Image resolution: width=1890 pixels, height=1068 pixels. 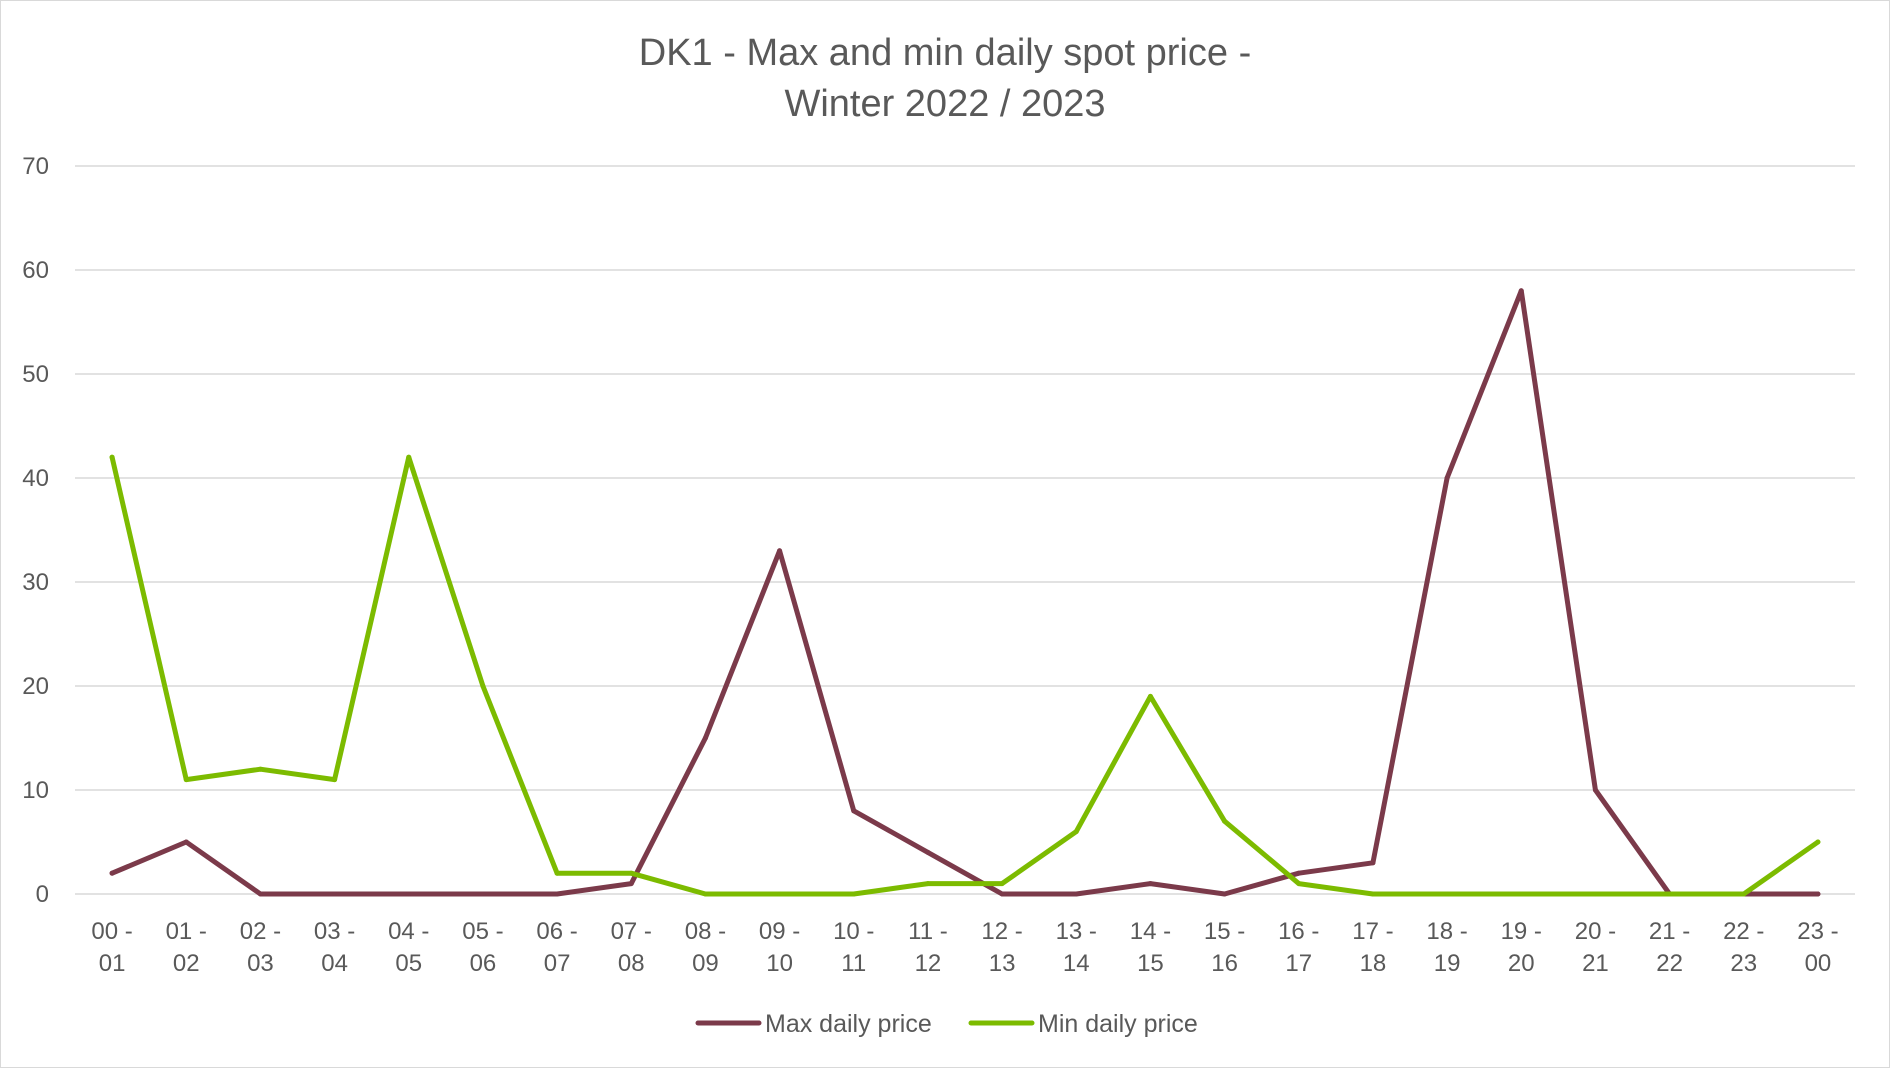 I want to click on x-tick-label-line-1: 23 -, so click(x=1817, y=931).